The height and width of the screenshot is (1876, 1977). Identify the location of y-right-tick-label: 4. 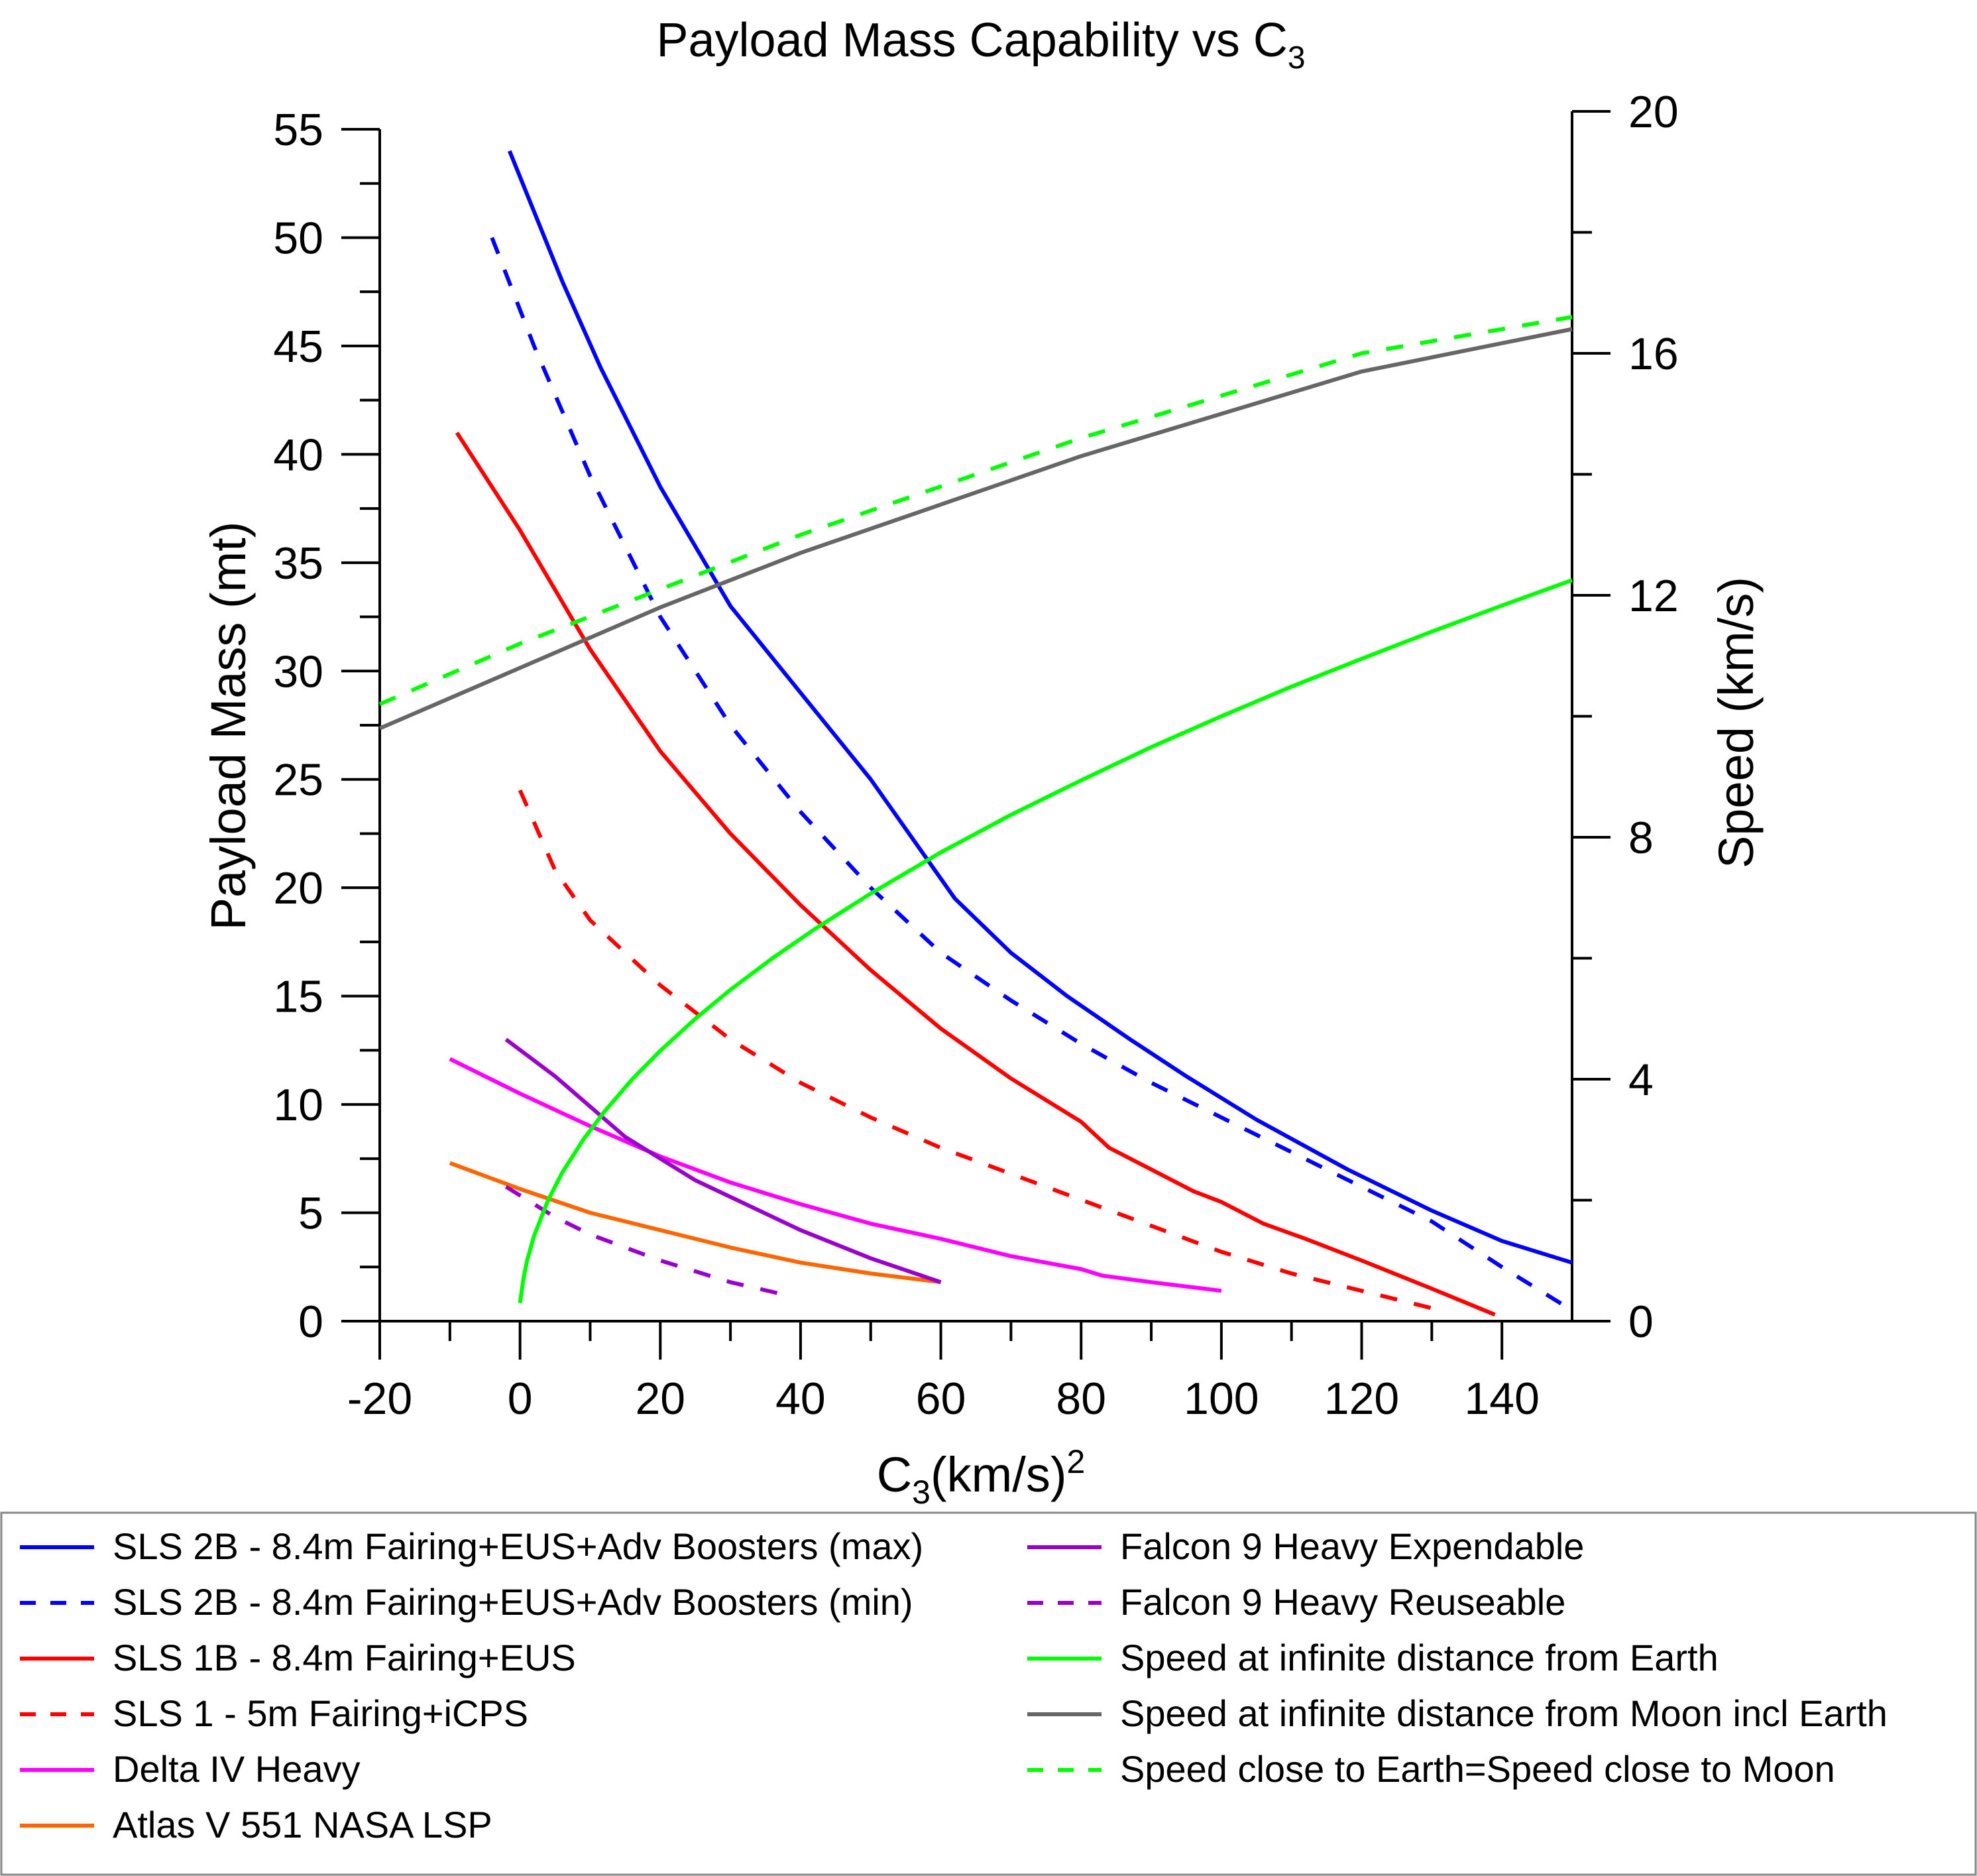
(1641, 1080).